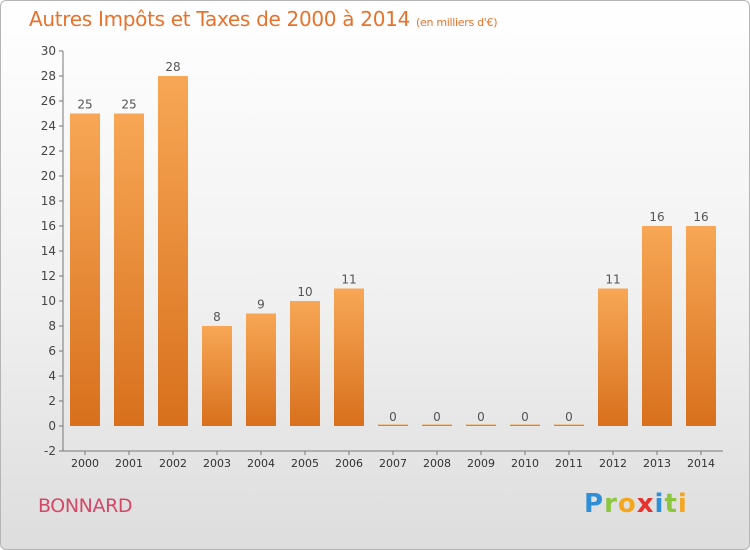 The height and width of the screenshot is (550, 750). I want to click on y-tick-label: 4, so click(52, 376).